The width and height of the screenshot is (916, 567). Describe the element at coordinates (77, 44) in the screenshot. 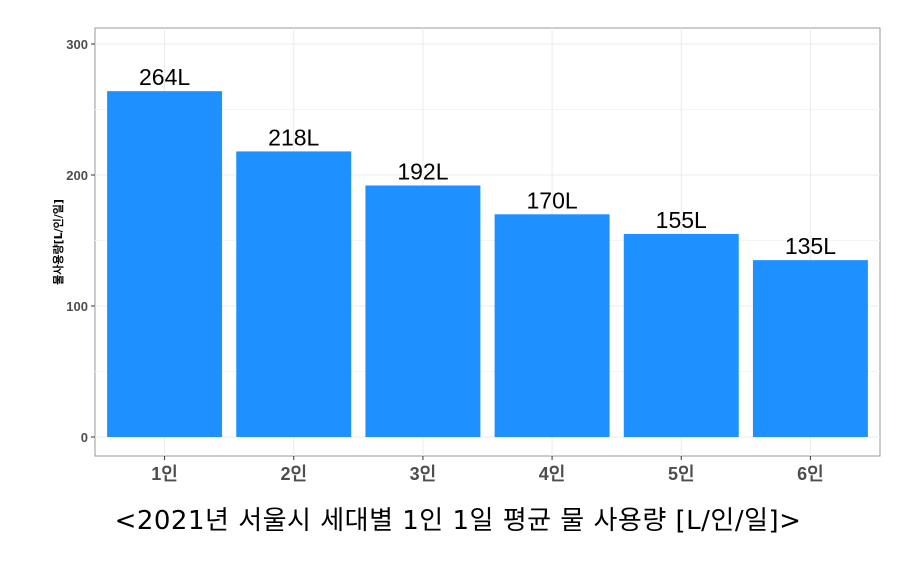

I see `y-tick-label: 300` at that location.